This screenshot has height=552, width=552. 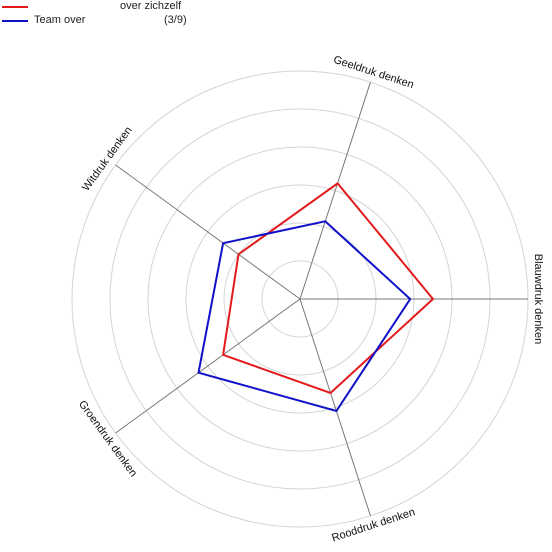 I want to click on legend-note-team: (3/9), so click(x=175, y=20).